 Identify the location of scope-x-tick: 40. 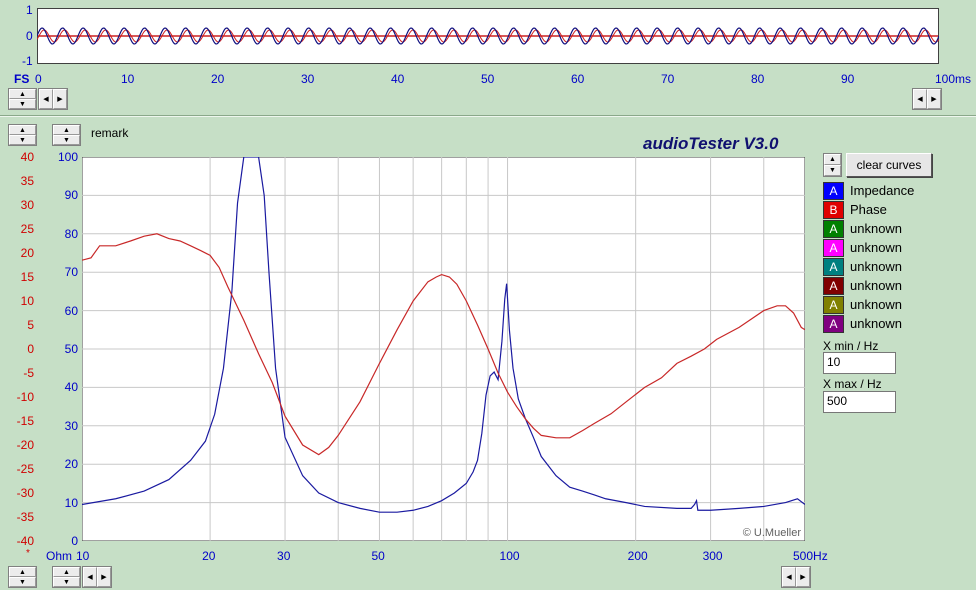
(398, 79).